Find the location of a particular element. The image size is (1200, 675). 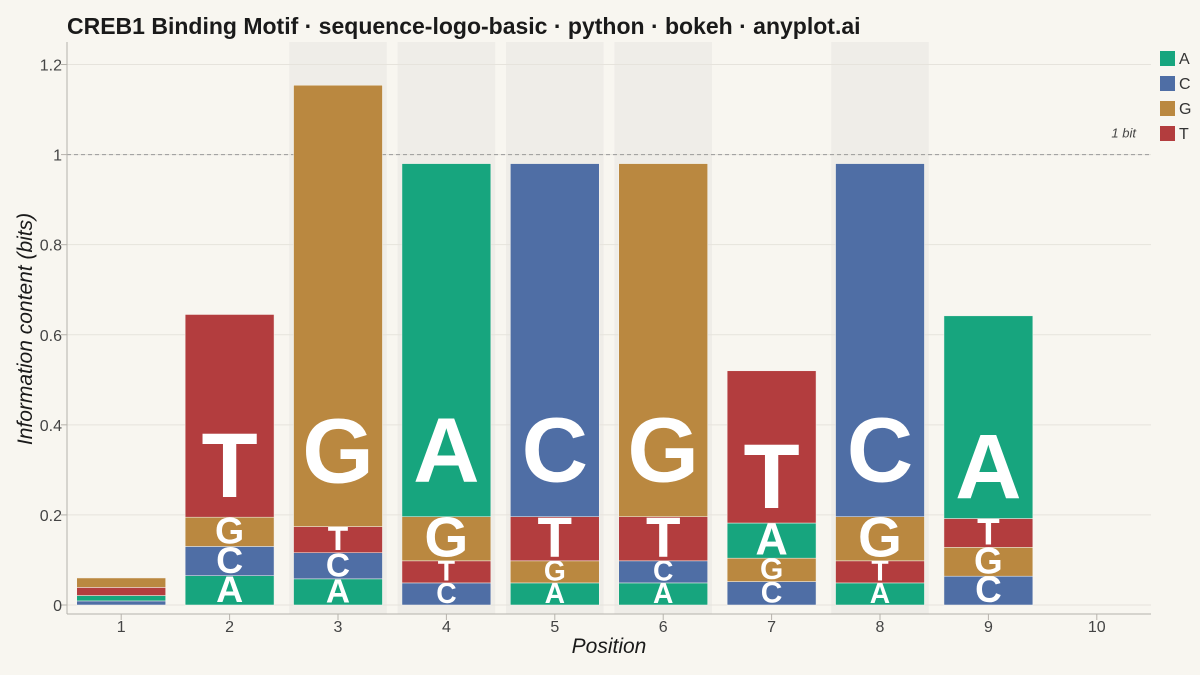

block-A-pos3 is located at coordinates (338, 592).